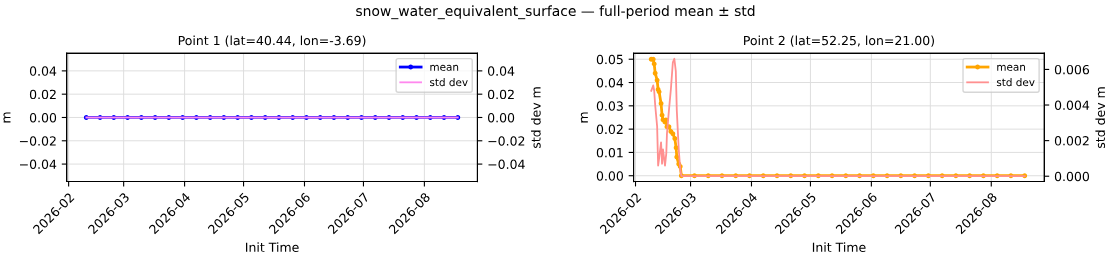 The height and width of the screenshot is (267, 1111). What do you see at coordinates (501, 94) in the screenshot?
I see `y2-tick-label: 0.02` at bounding box center [501, 94].